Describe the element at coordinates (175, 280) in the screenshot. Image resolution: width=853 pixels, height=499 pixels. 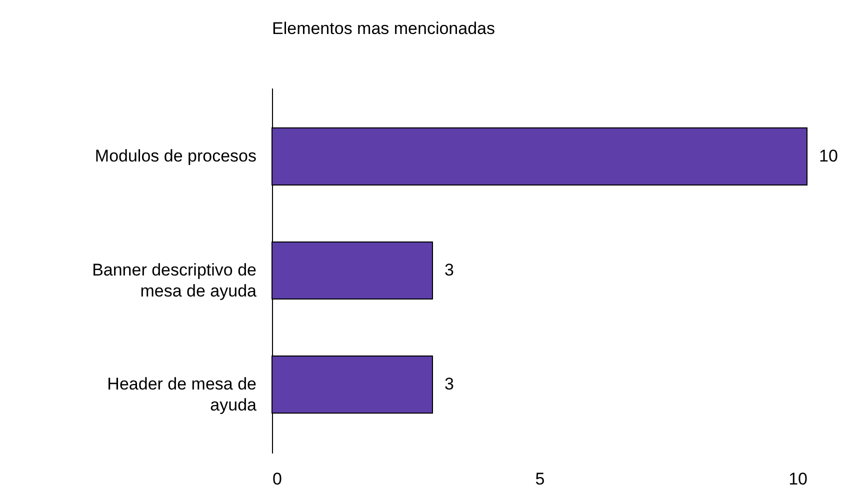
I see `y-tick-label: Banner descriptivo de mesa de ayuda` at that location.